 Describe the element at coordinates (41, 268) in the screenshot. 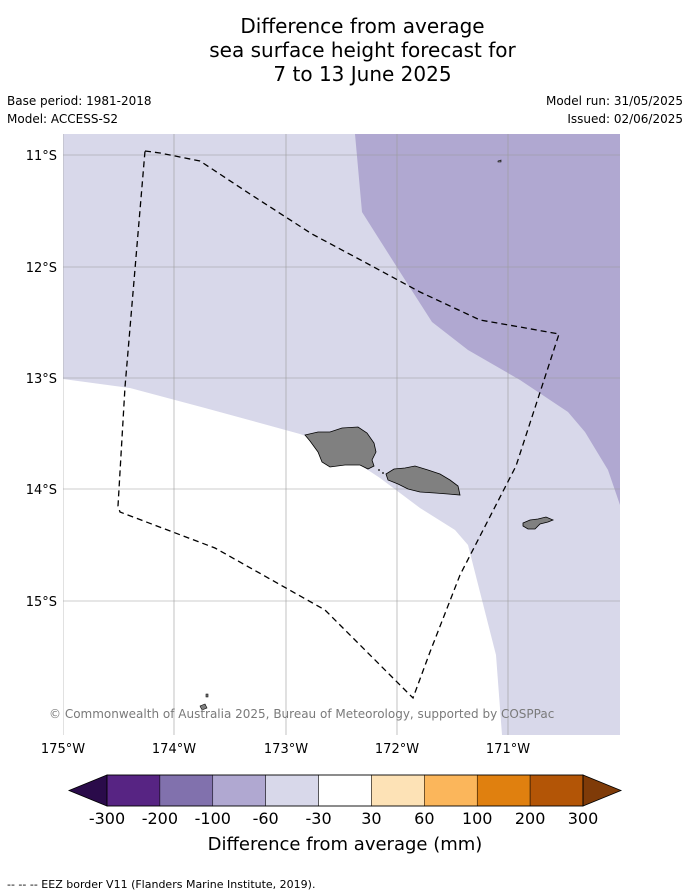

I see `lat-label-12s: 12°S` at that location.